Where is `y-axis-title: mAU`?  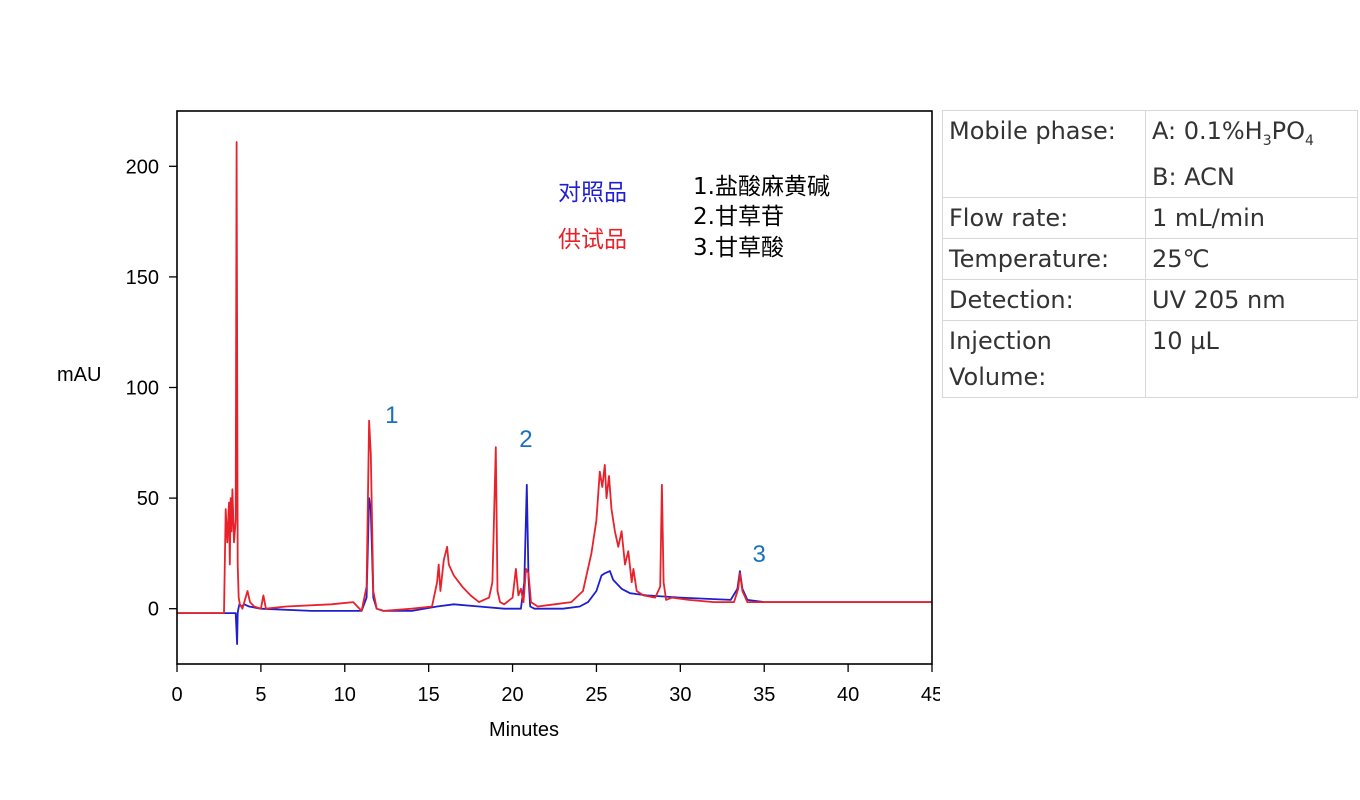
y-axis-title: mAU is located at coordinates (79, 375).